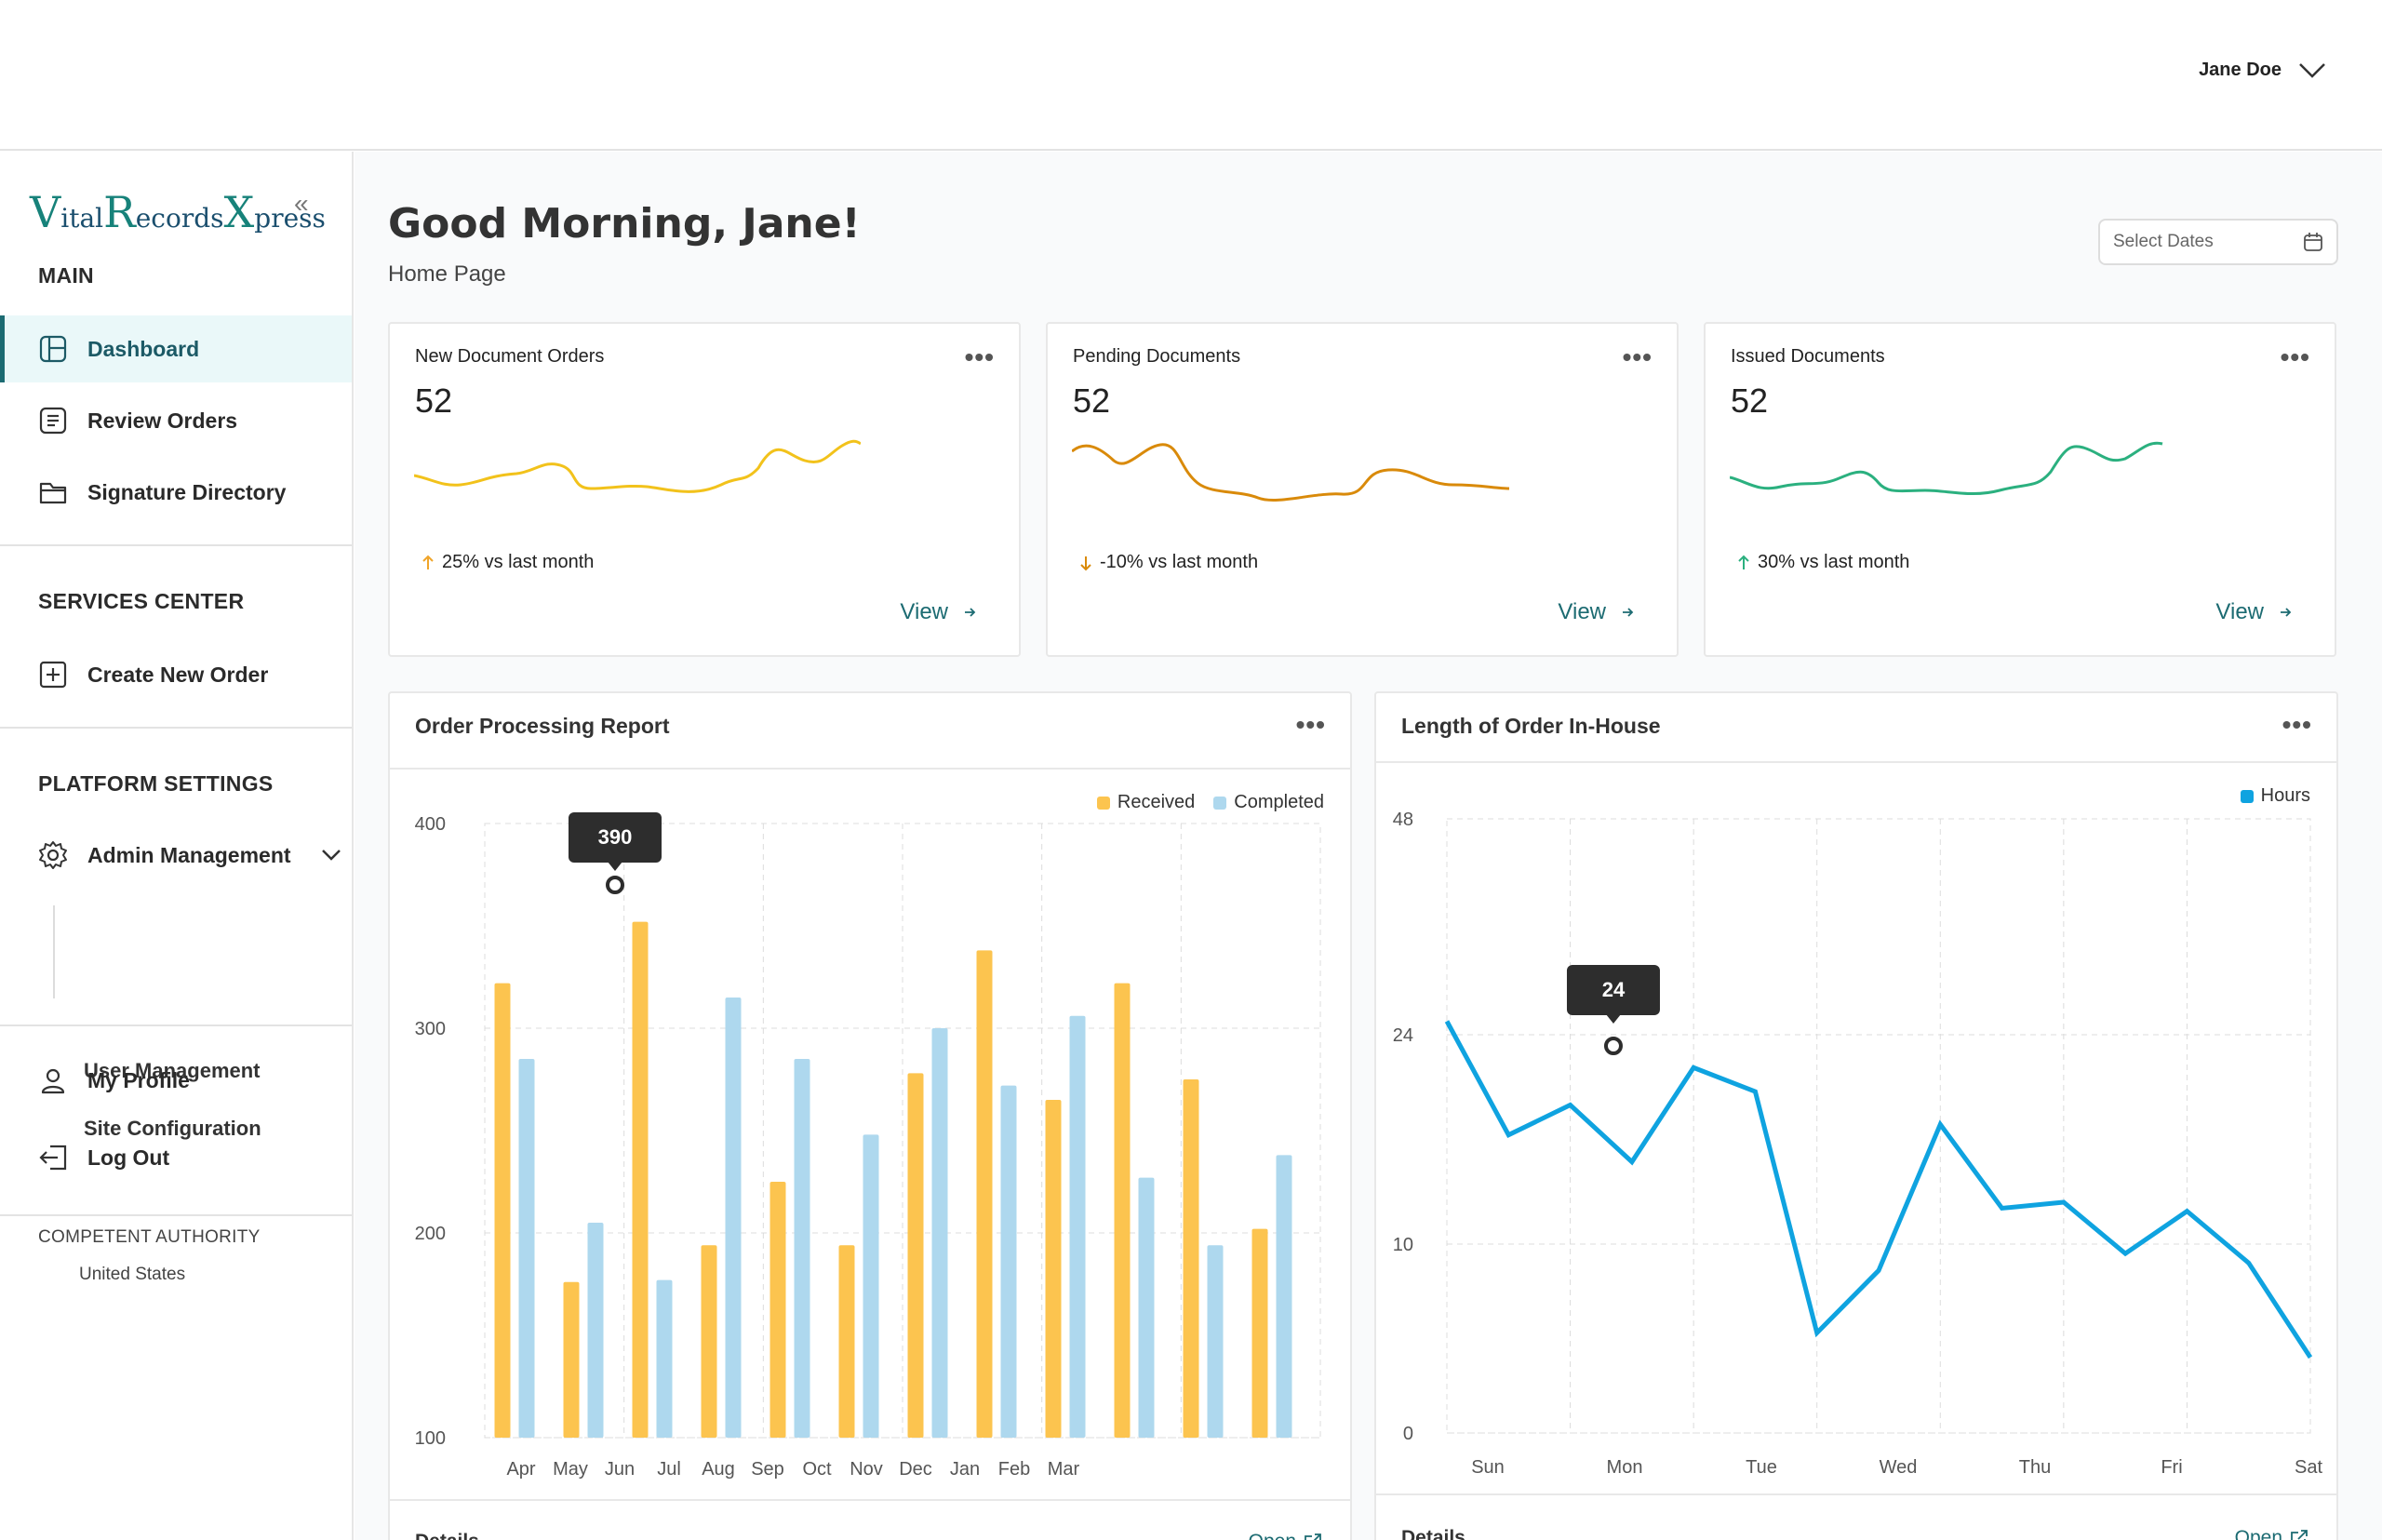 The height and width of the screenshot is (1540, 2382). I want to click on x-tick-label: Dec, so click(915, 1469).